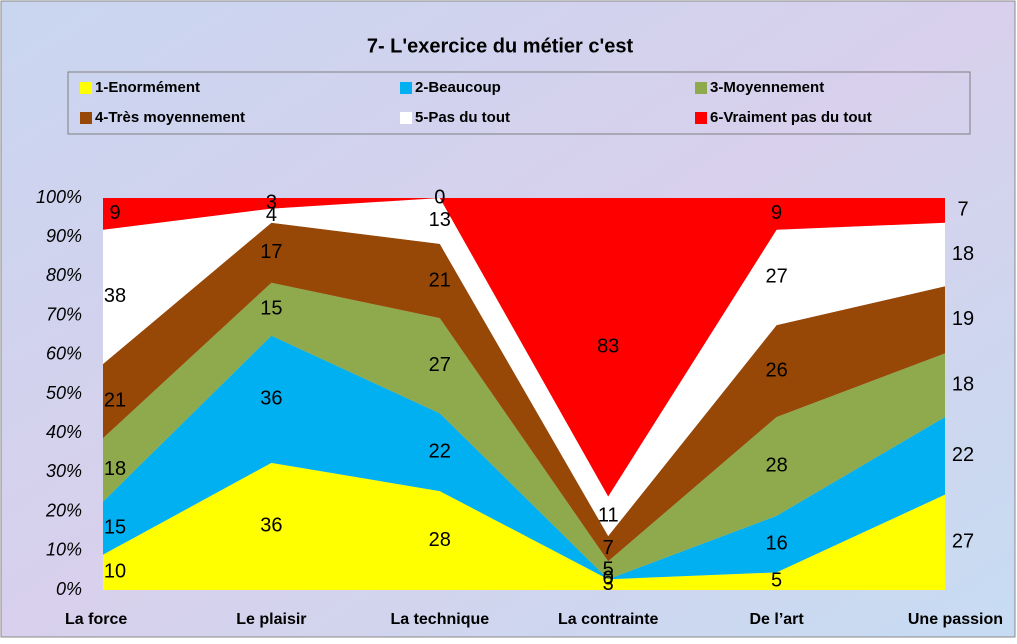 The width and height of the screenshot is (1017, 644). What do you see at coordinates (69, 589) in the screenshot?
I see `y-tick-label: 0%` at bounding box center [69, 589].